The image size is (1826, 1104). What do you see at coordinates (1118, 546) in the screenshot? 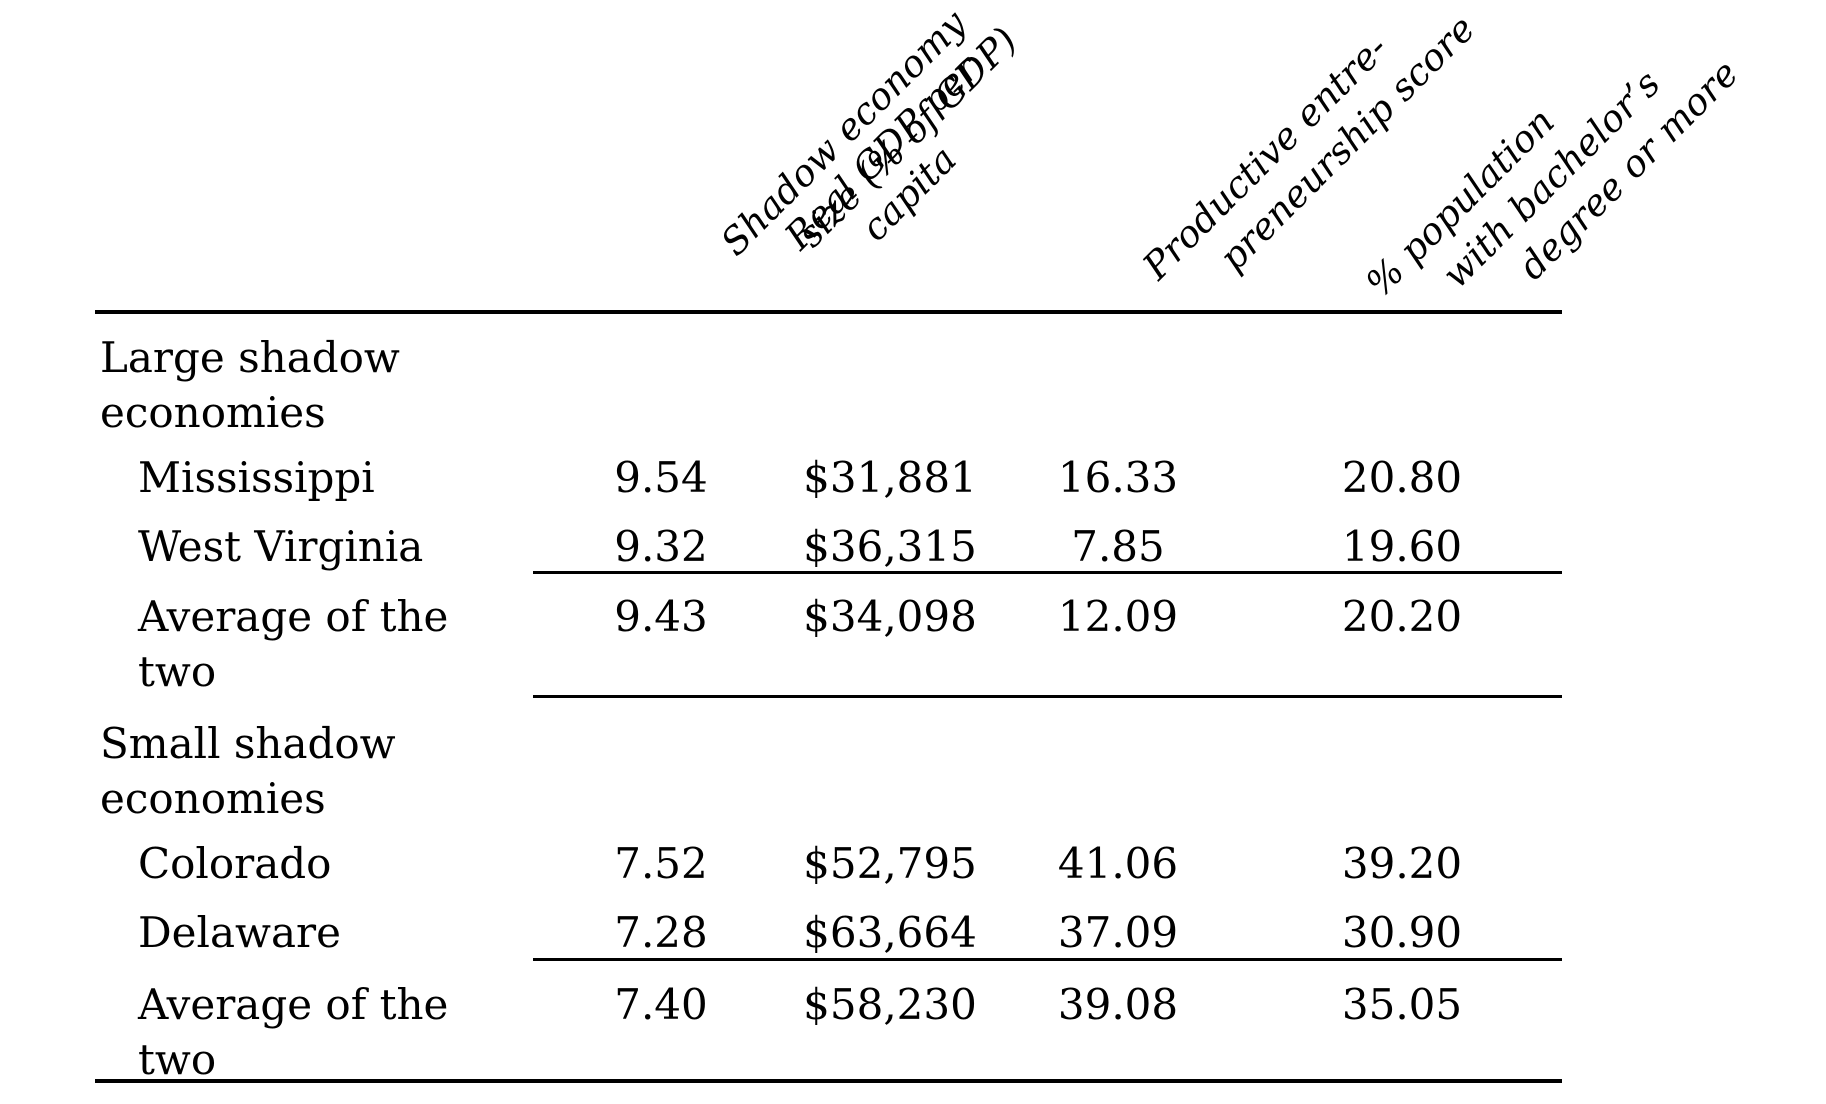
I see `cell-west-virginia-entrepreneurship: 7.85` at bounding box center [1118, 546].